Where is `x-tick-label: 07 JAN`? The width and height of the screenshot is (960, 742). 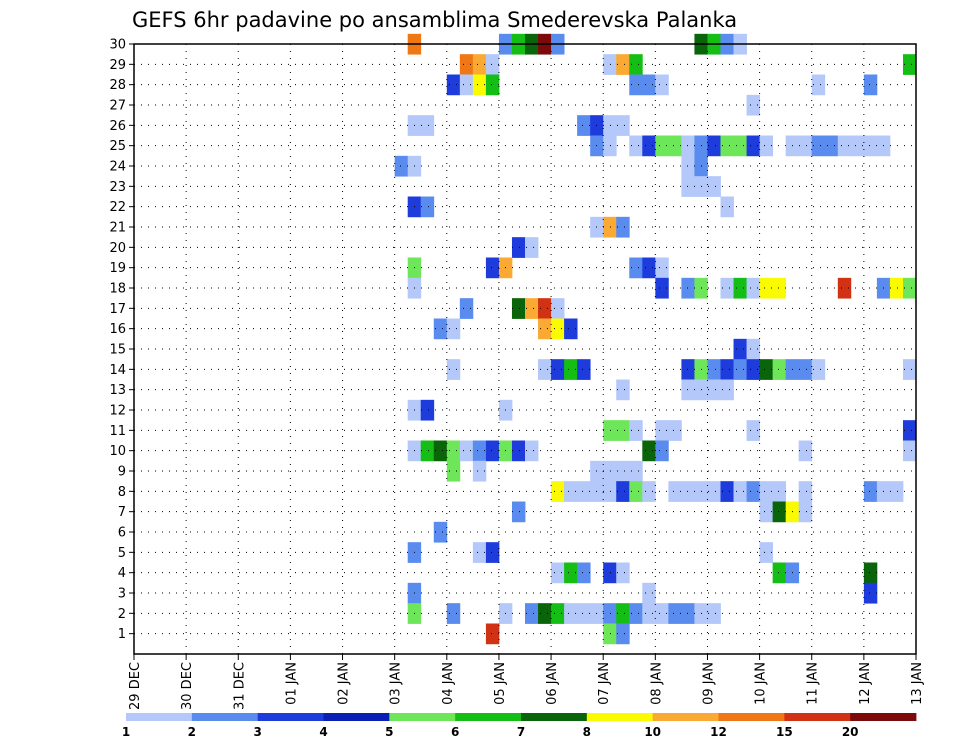
x-tick-label: 07 JAN is located at coordinates (604, 683).